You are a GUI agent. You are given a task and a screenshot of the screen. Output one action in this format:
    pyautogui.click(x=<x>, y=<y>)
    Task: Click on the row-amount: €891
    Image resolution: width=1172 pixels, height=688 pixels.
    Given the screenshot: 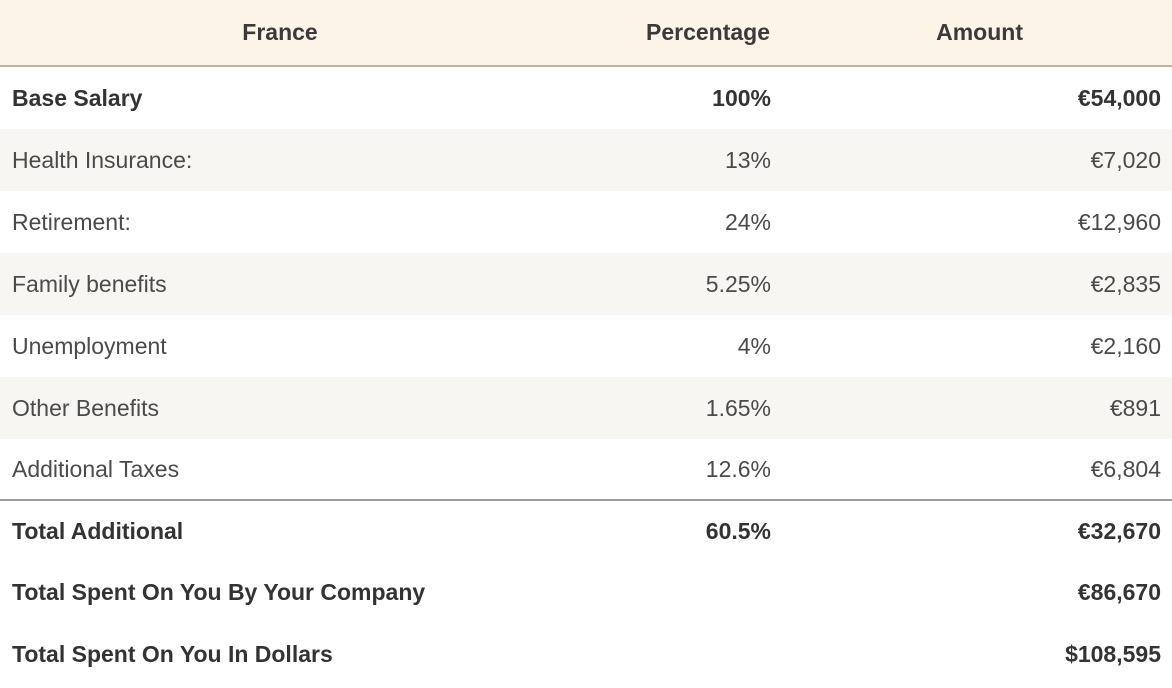 What is the action you would take?
    pyautogui.click(x=1135, y=407)
    